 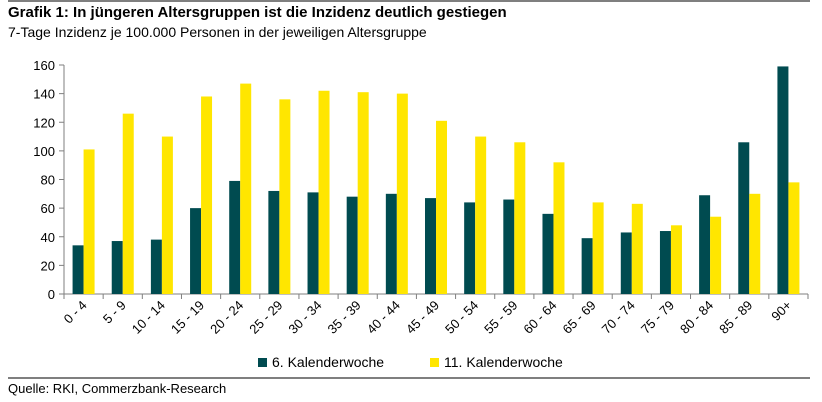 What do you see at coordinates (618, 317) in the screenshot?
I see `x-tick-label: 70 - 74` at bounding box center [618, 317].